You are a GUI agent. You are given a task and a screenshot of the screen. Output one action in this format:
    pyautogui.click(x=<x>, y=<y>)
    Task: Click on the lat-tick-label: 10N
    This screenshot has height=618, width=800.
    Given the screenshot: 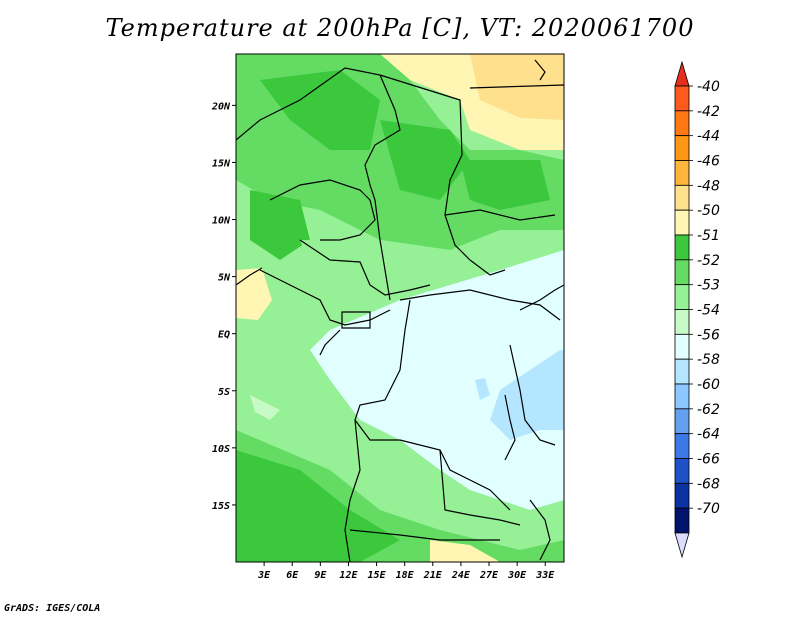 What is the action you would take?
    pyautogui.click(x=221, y=221)
    